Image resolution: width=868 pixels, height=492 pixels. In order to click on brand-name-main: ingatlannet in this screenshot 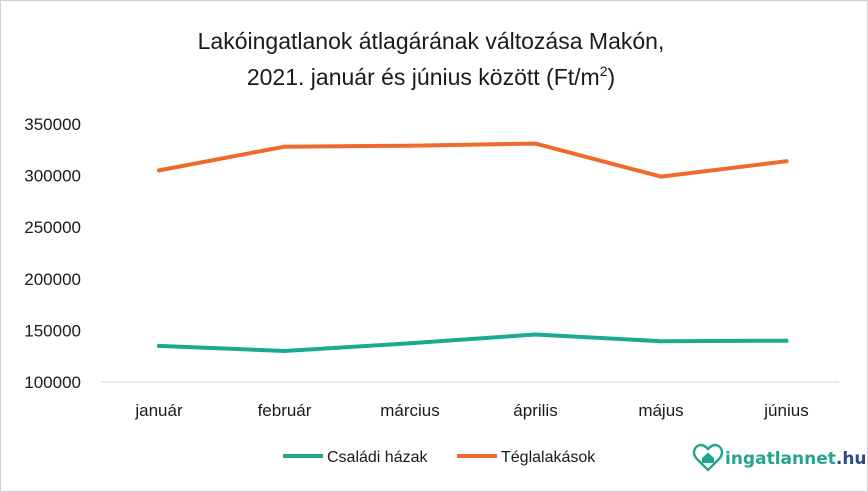, I will do `click(780, 459)`.